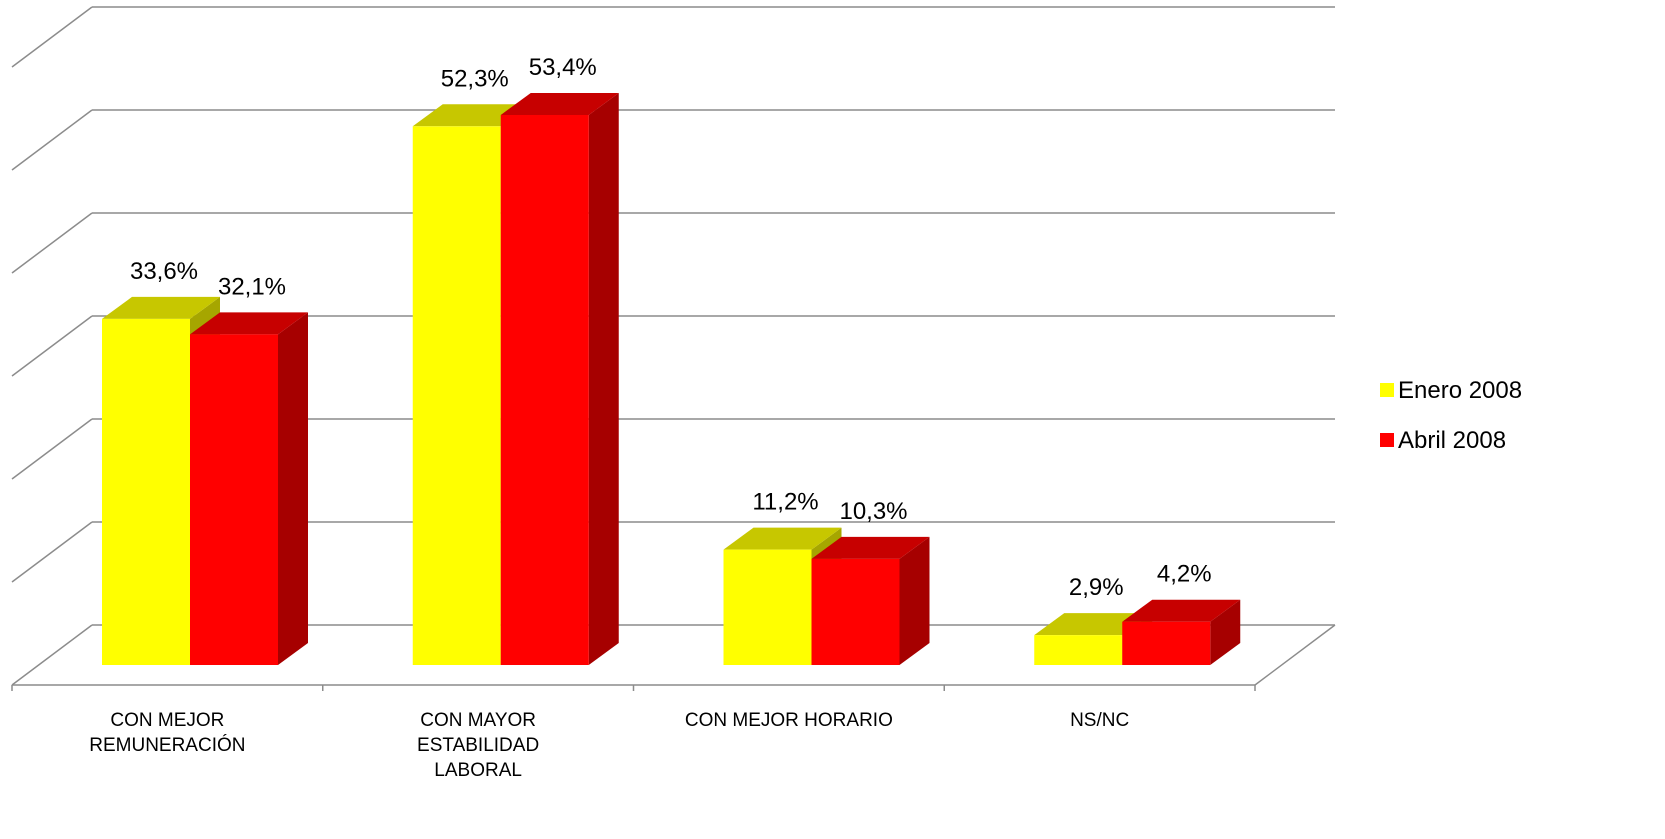 The height and width of the screenshot is (839, 1665). I want to click on value-label: 53,4%, so click(563, 67).